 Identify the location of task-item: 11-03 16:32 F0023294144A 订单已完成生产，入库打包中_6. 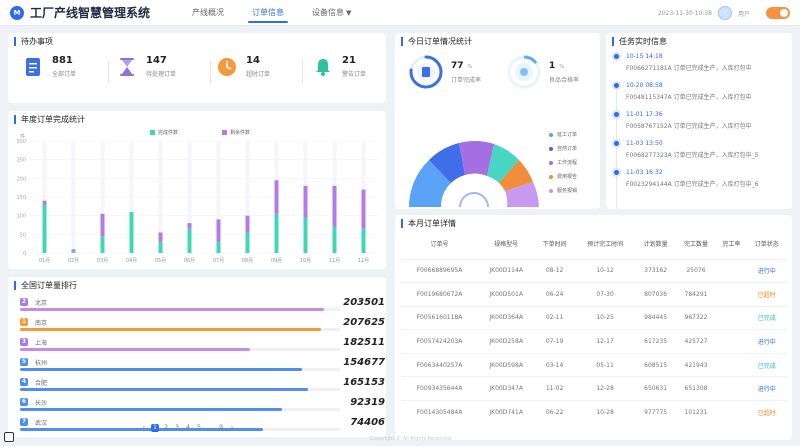
(703, 178).